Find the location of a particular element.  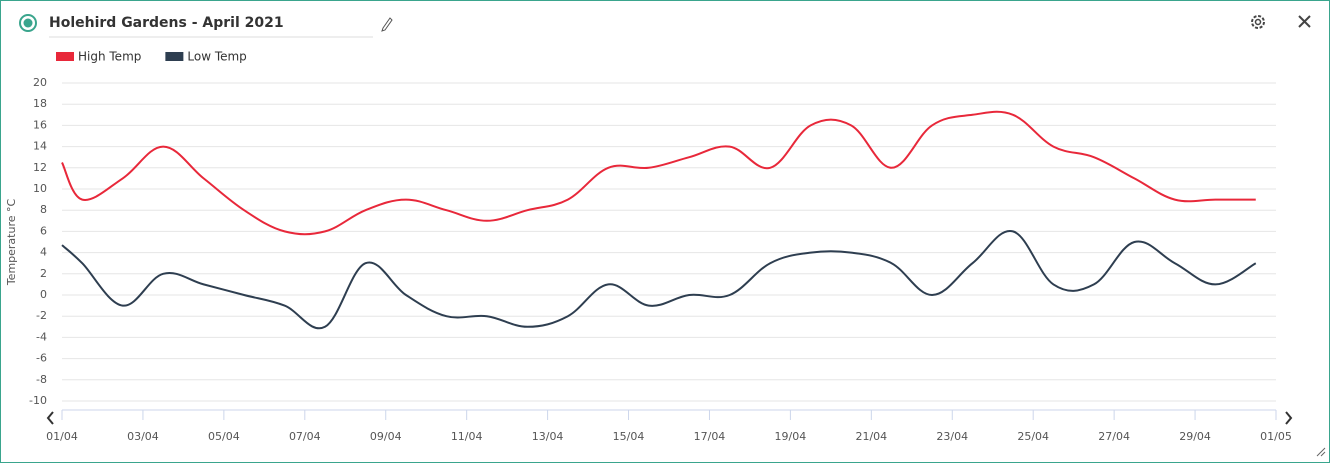

x-tick-label: 11/04 is located at coordinates (467, 436).